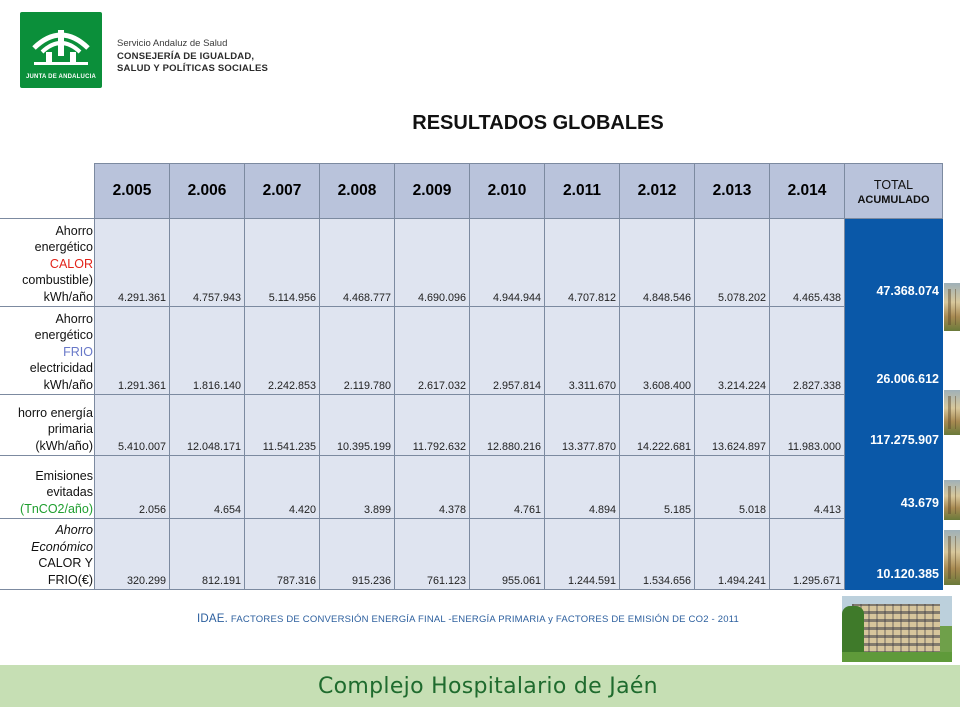 The width and height of the screenshot is (960, 720). Describe the element at coordinates (582, 191) in the screenshot. I see `year-header: 2.011` at that location.